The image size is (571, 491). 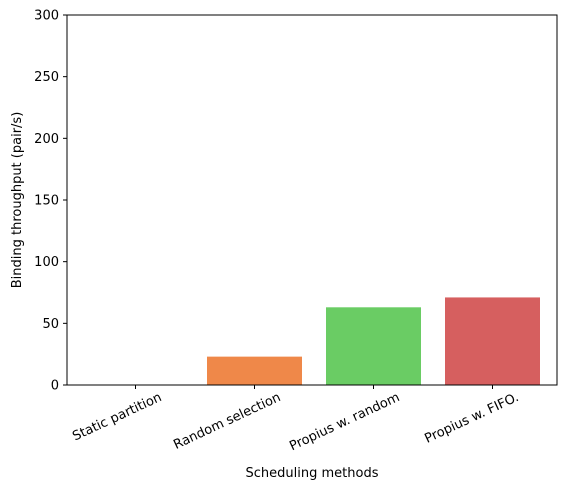 I want to click on y-tick-label: 100, so click(x=46, y=262).